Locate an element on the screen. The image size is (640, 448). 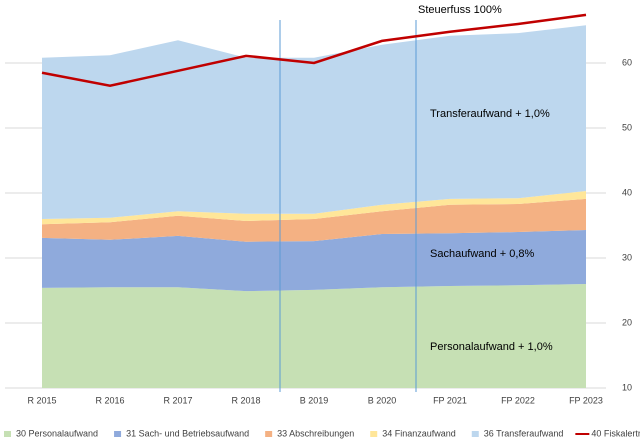
line is located at coordinates (314, 50).